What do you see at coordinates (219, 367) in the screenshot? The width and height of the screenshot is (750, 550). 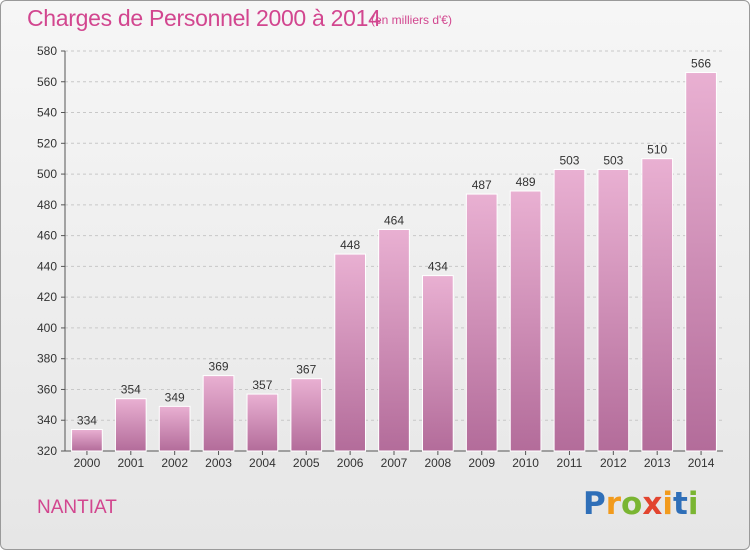 I see `data-label: 369` at bounding box center [219, 367].